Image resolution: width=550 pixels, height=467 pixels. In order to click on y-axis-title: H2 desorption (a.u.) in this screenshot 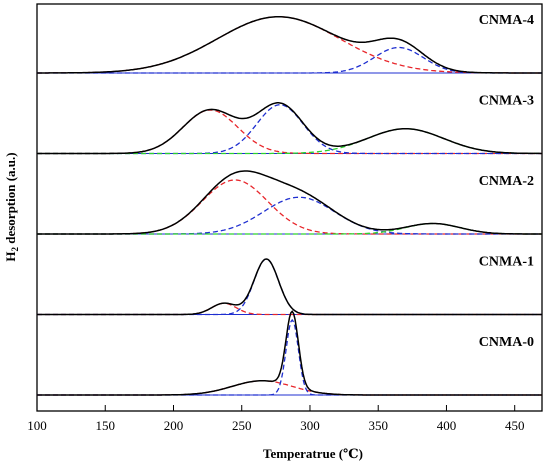, I will do `click(11, 206)`.